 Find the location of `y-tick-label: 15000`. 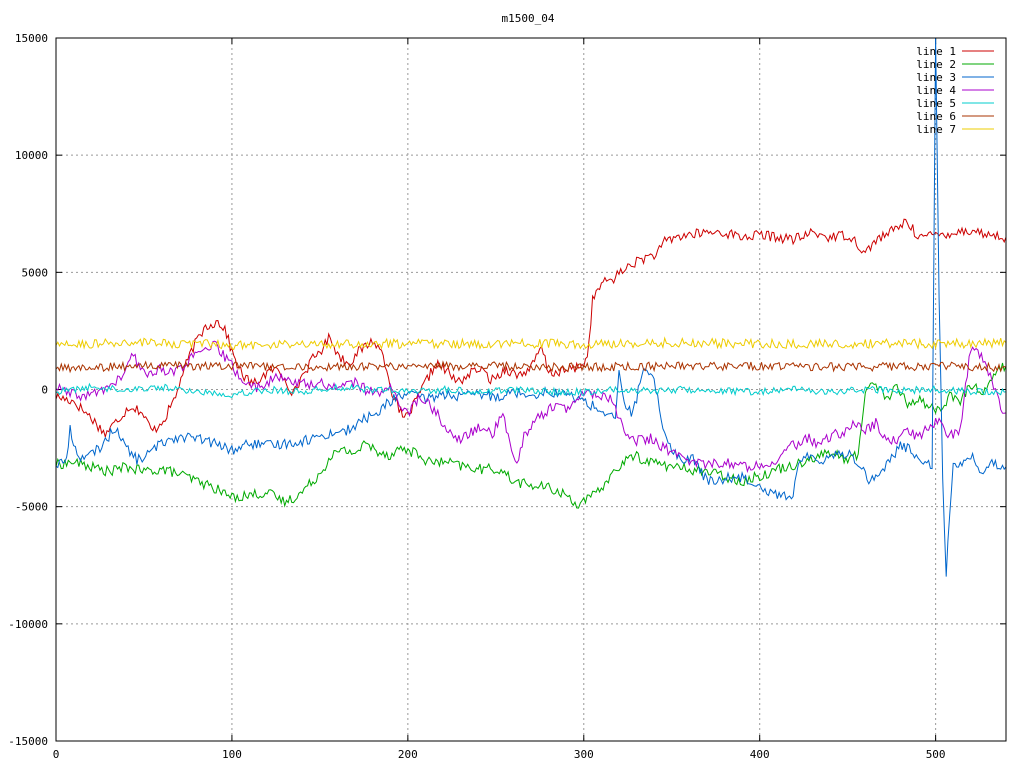

y-tick-label: 15000 is located at coordinates (31, 38).